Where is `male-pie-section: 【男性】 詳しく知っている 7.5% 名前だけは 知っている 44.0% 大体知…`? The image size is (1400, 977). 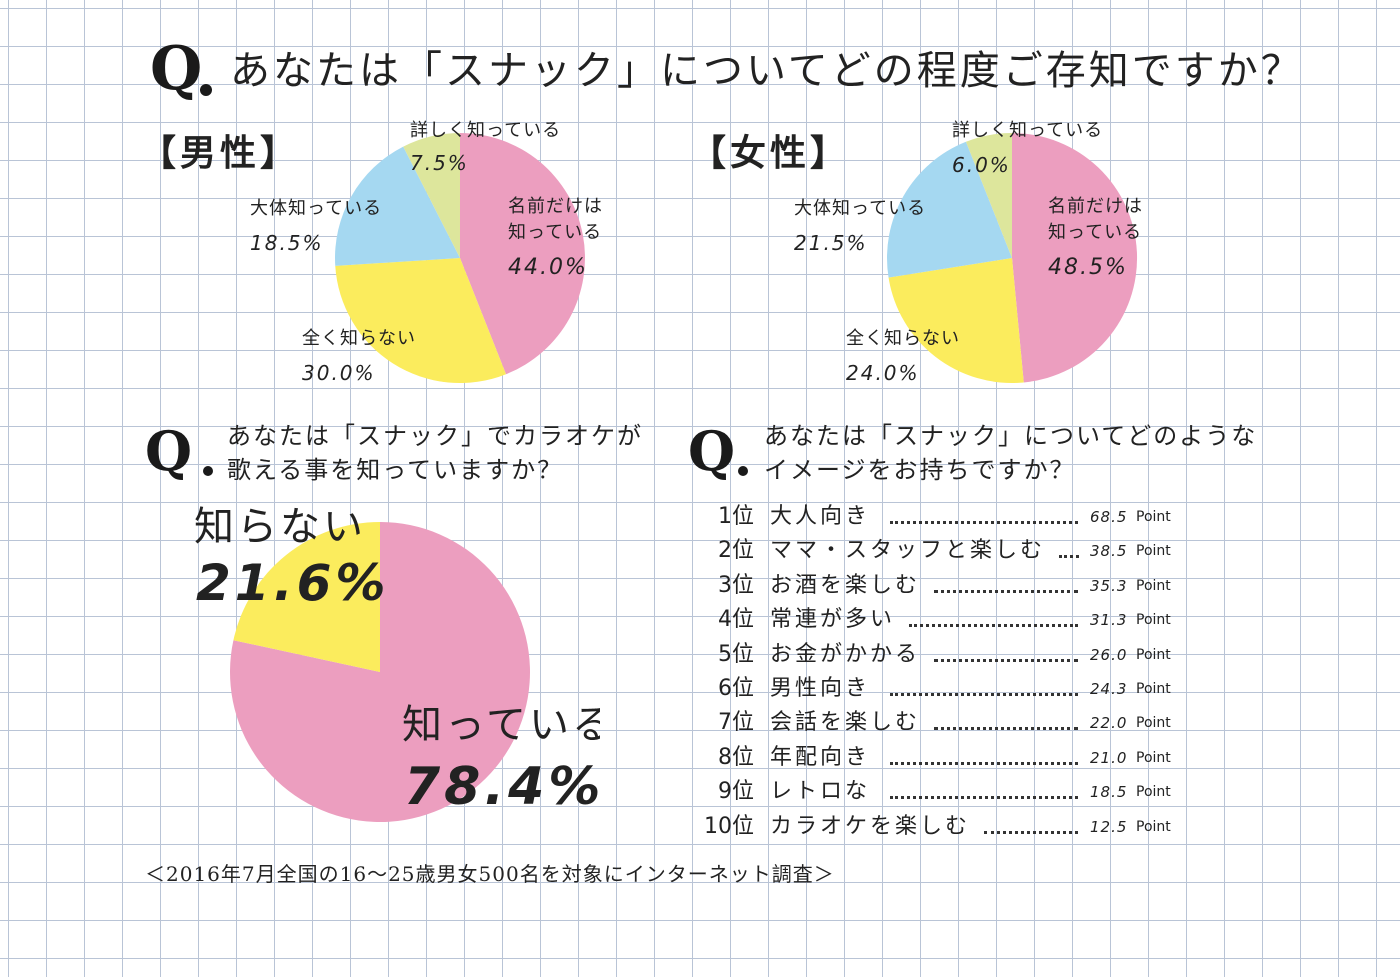 male-pie-section: 【男性】 詳しく知っている 7.5% 名前だけは 知っている 44.0% 大体知… is located at coordinates (400, 258).